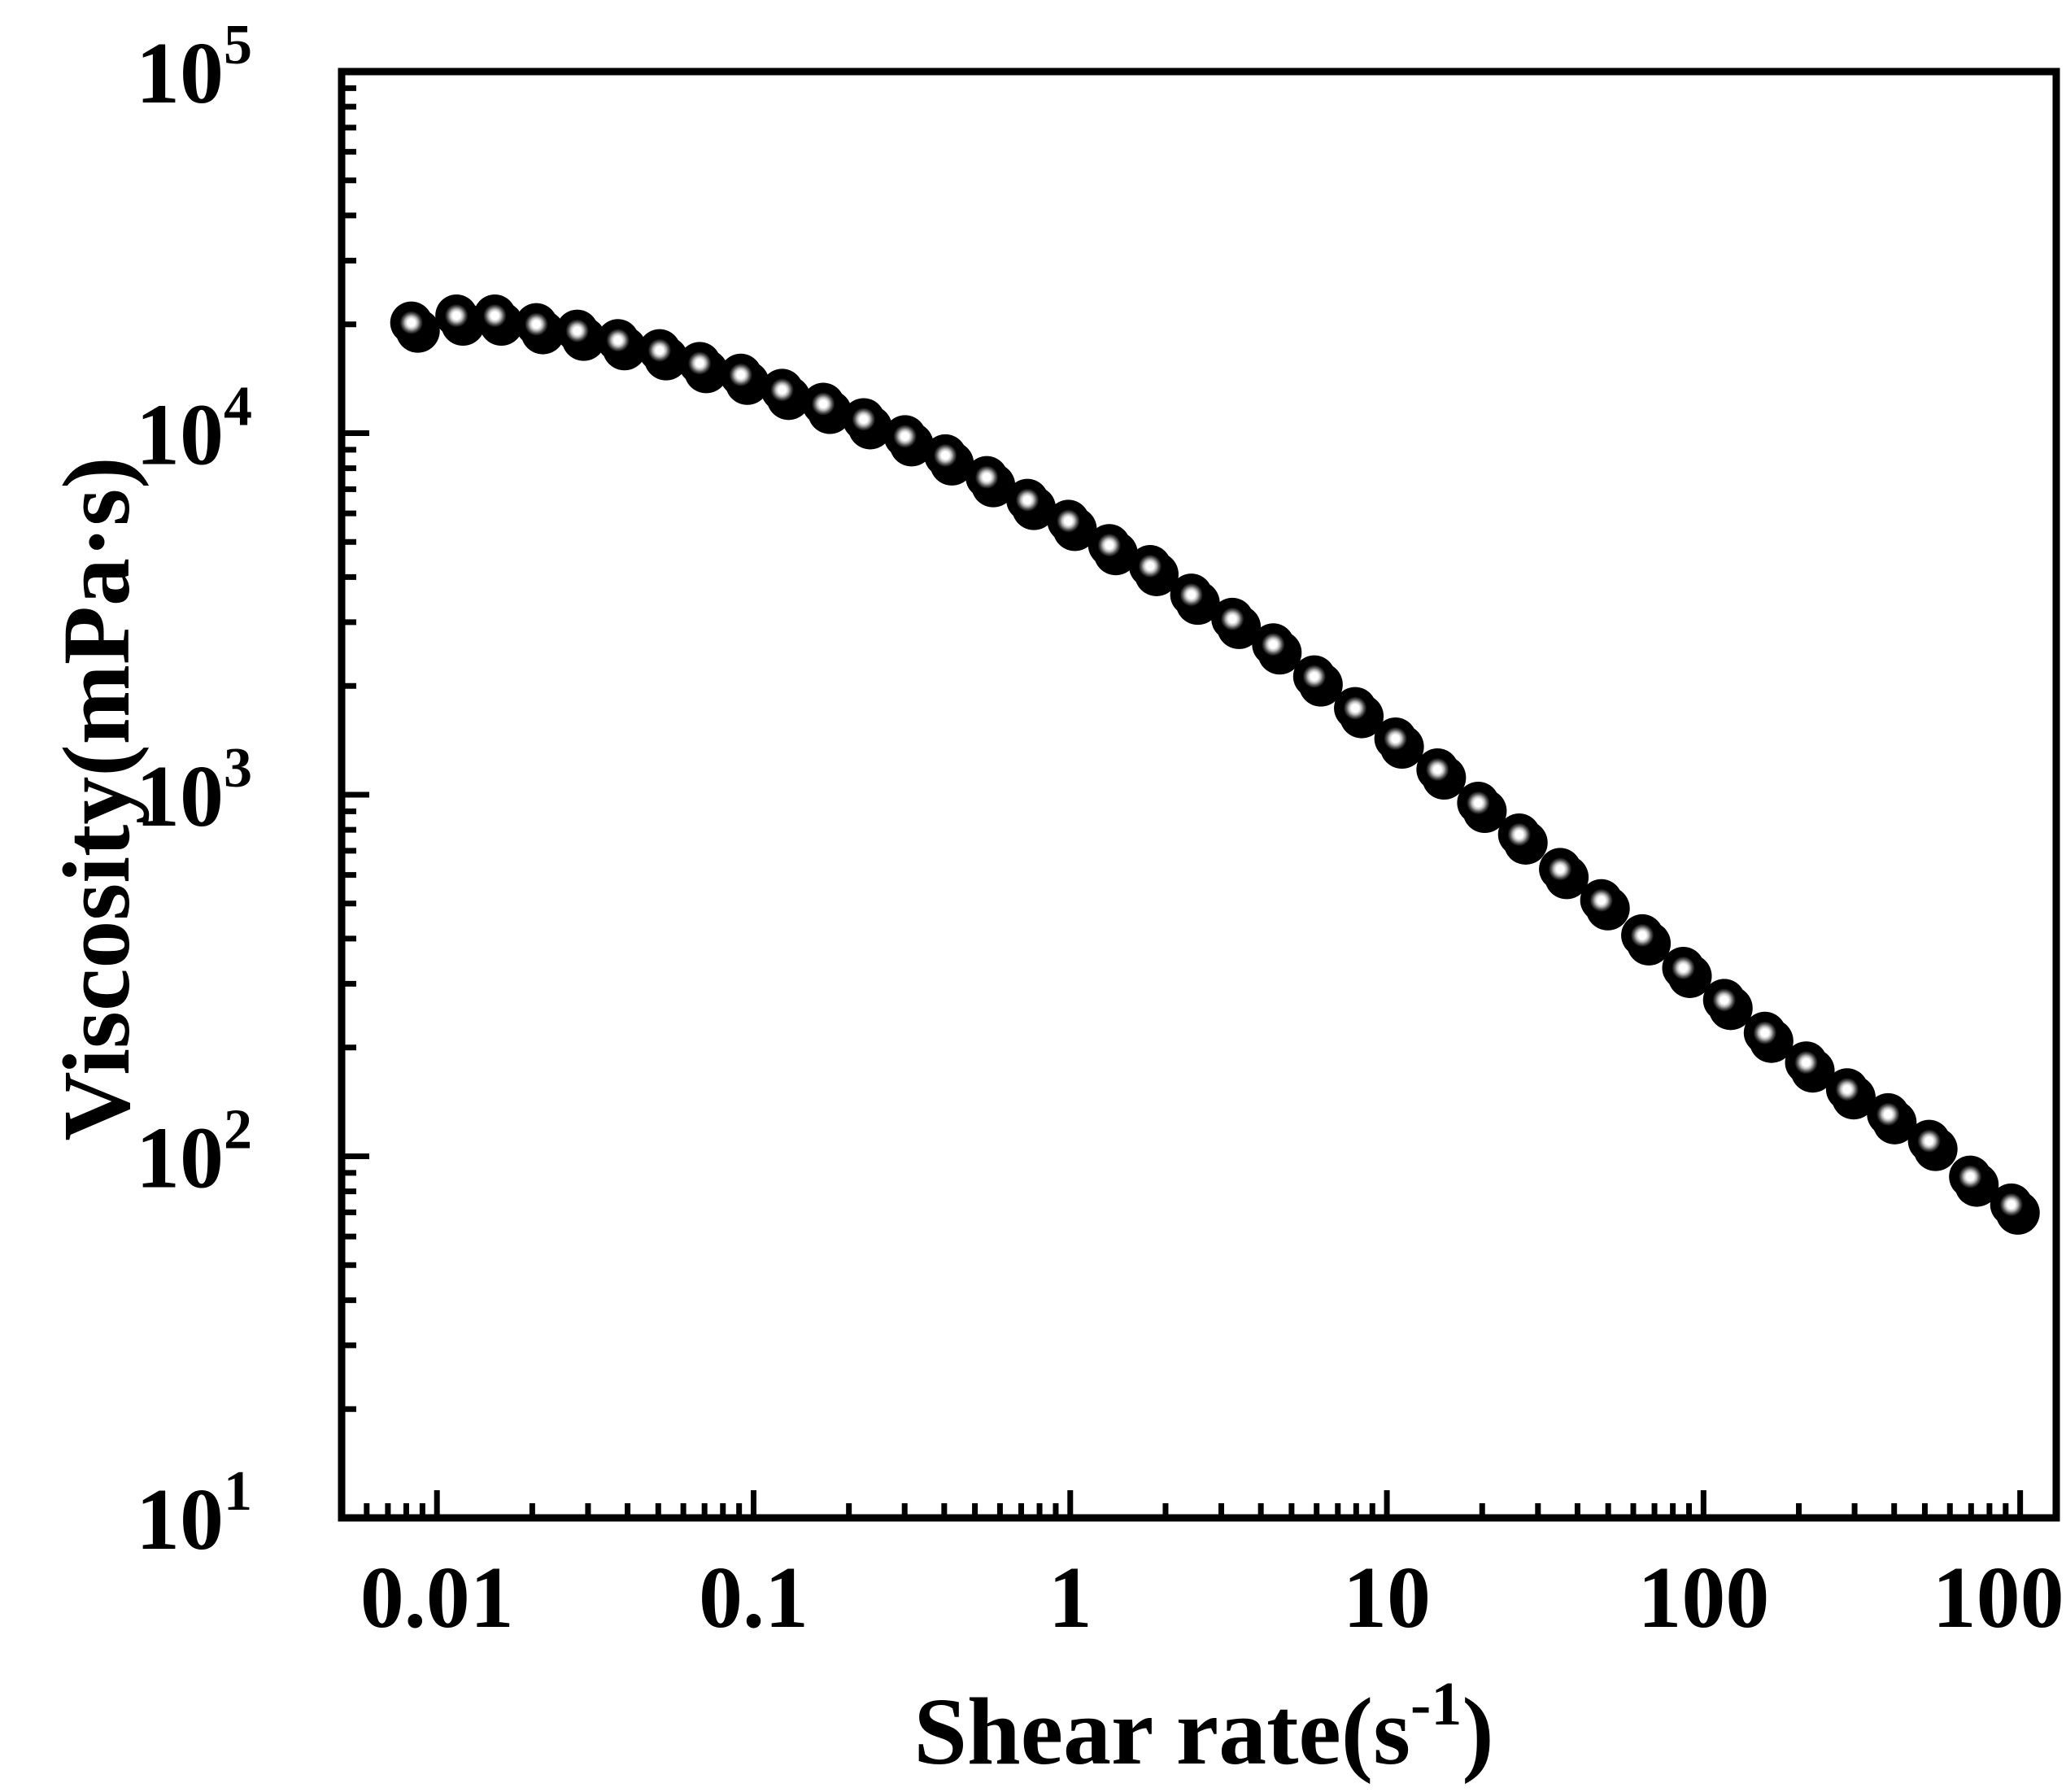 The height and width of the screenshot is (1792, 2066). What do you see at coordinates (1477, 1731) in the screenshot?
I see `x-axis-title-close: )` at bounding box center [1477, 1731].